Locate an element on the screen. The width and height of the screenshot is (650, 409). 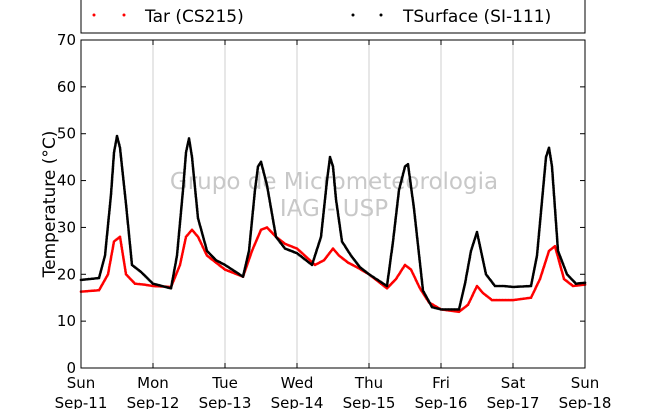
legend-frame is located at coordinates (333, 17).